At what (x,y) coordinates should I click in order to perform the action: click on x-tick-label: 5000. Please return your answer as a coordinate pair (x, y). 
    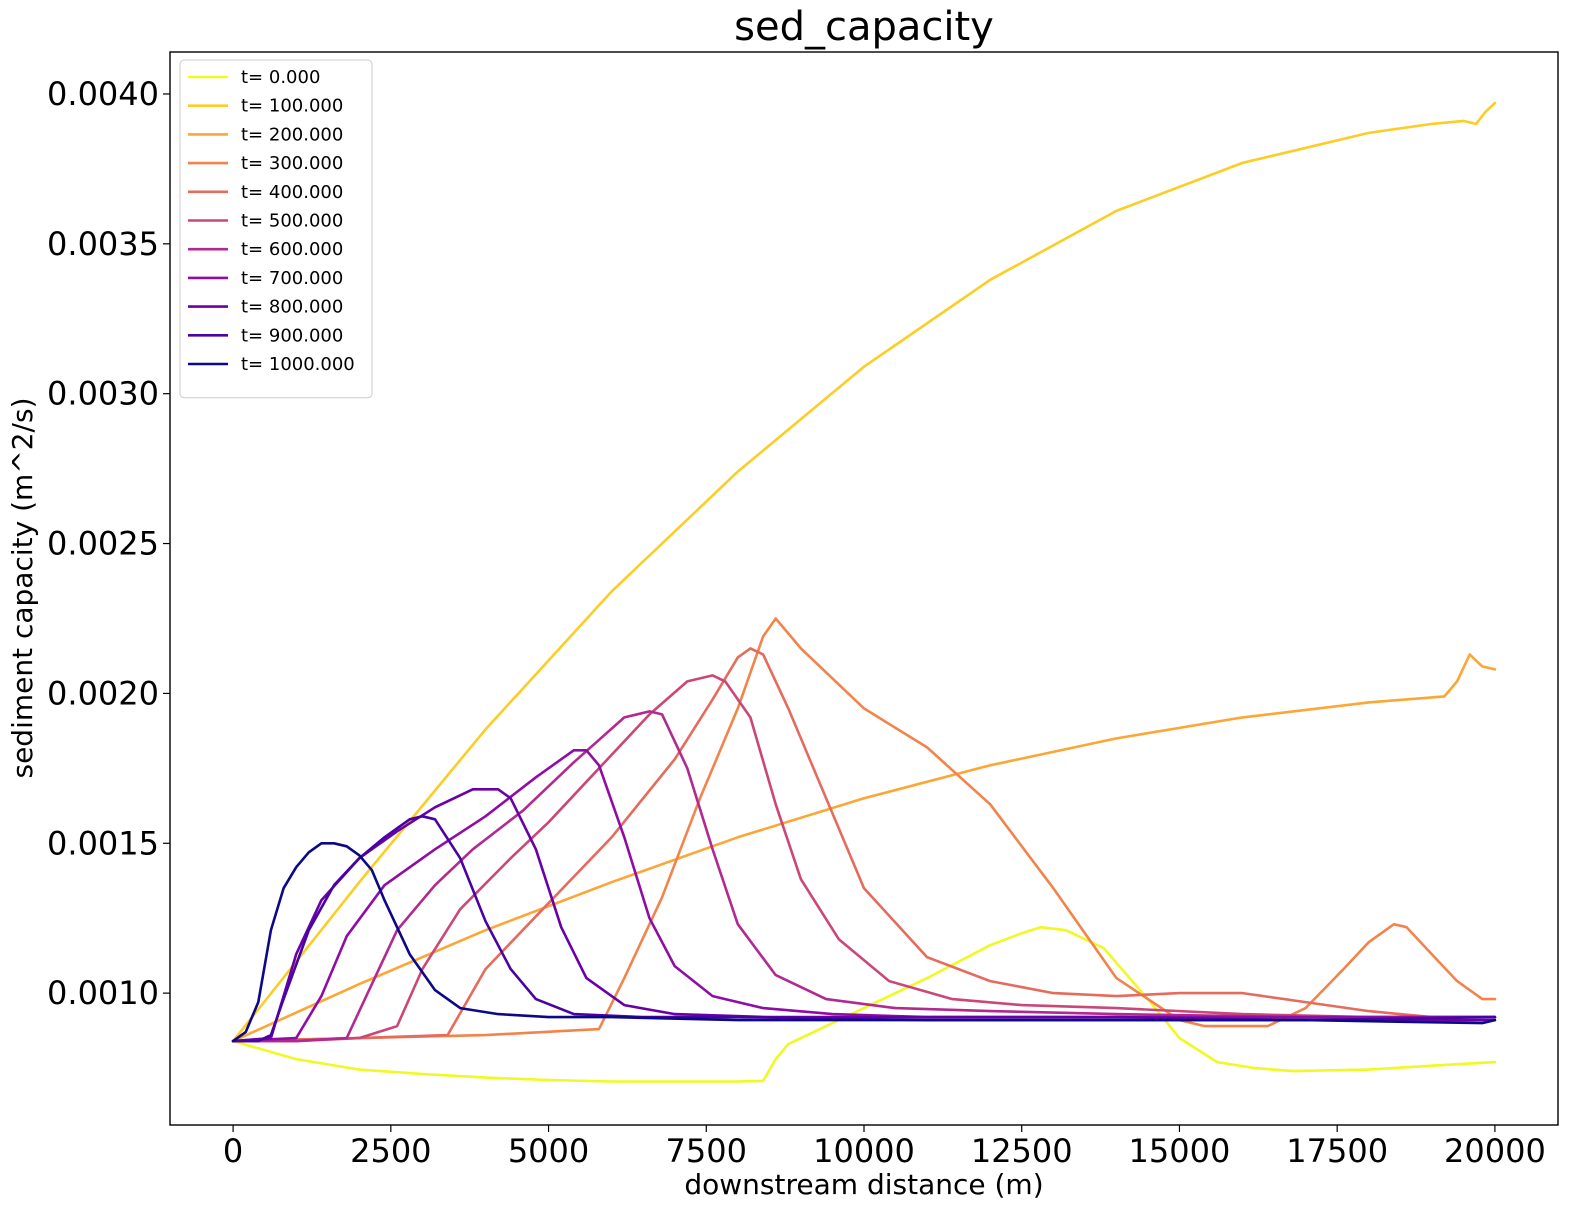
    Looking at the image, I should click on (548, 1151).